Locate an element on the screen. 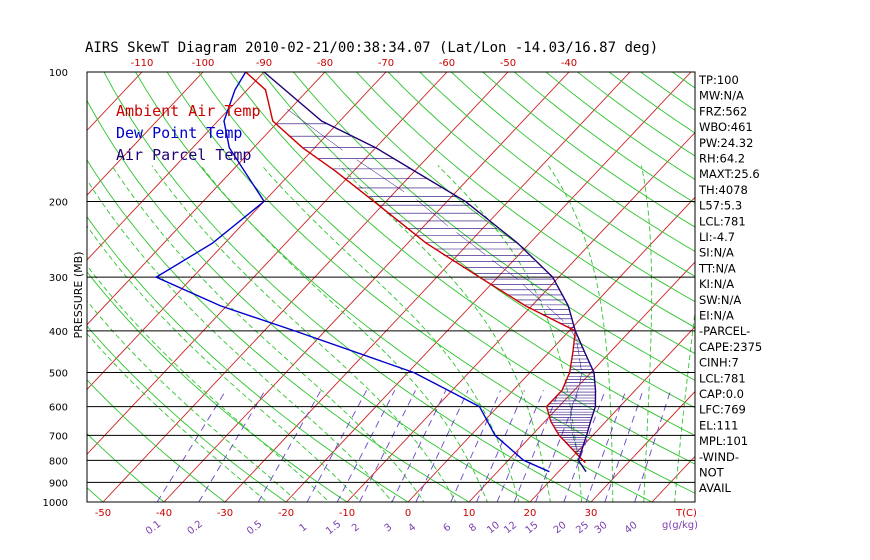 This screenshot has width=870, height=560. index-item: MPL:101 is located at coordinates (723, 441).